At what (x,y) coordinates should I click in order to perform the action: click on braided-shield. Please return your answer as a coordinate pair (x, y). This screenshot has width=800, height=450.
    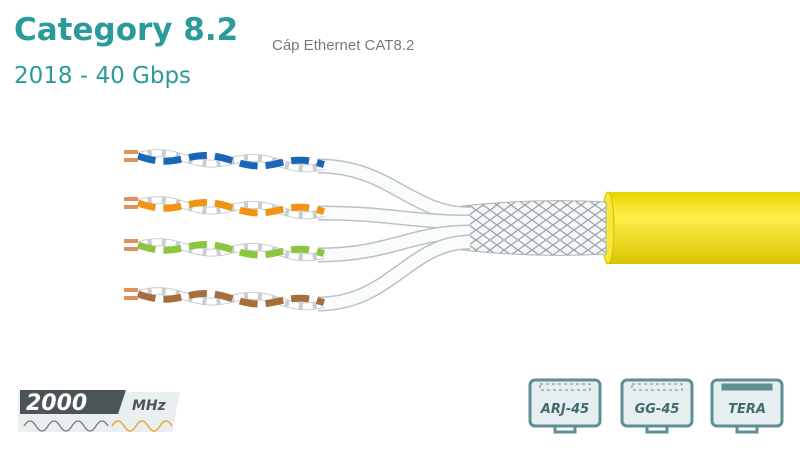
    Looking at the image, I should click on (534, 228).